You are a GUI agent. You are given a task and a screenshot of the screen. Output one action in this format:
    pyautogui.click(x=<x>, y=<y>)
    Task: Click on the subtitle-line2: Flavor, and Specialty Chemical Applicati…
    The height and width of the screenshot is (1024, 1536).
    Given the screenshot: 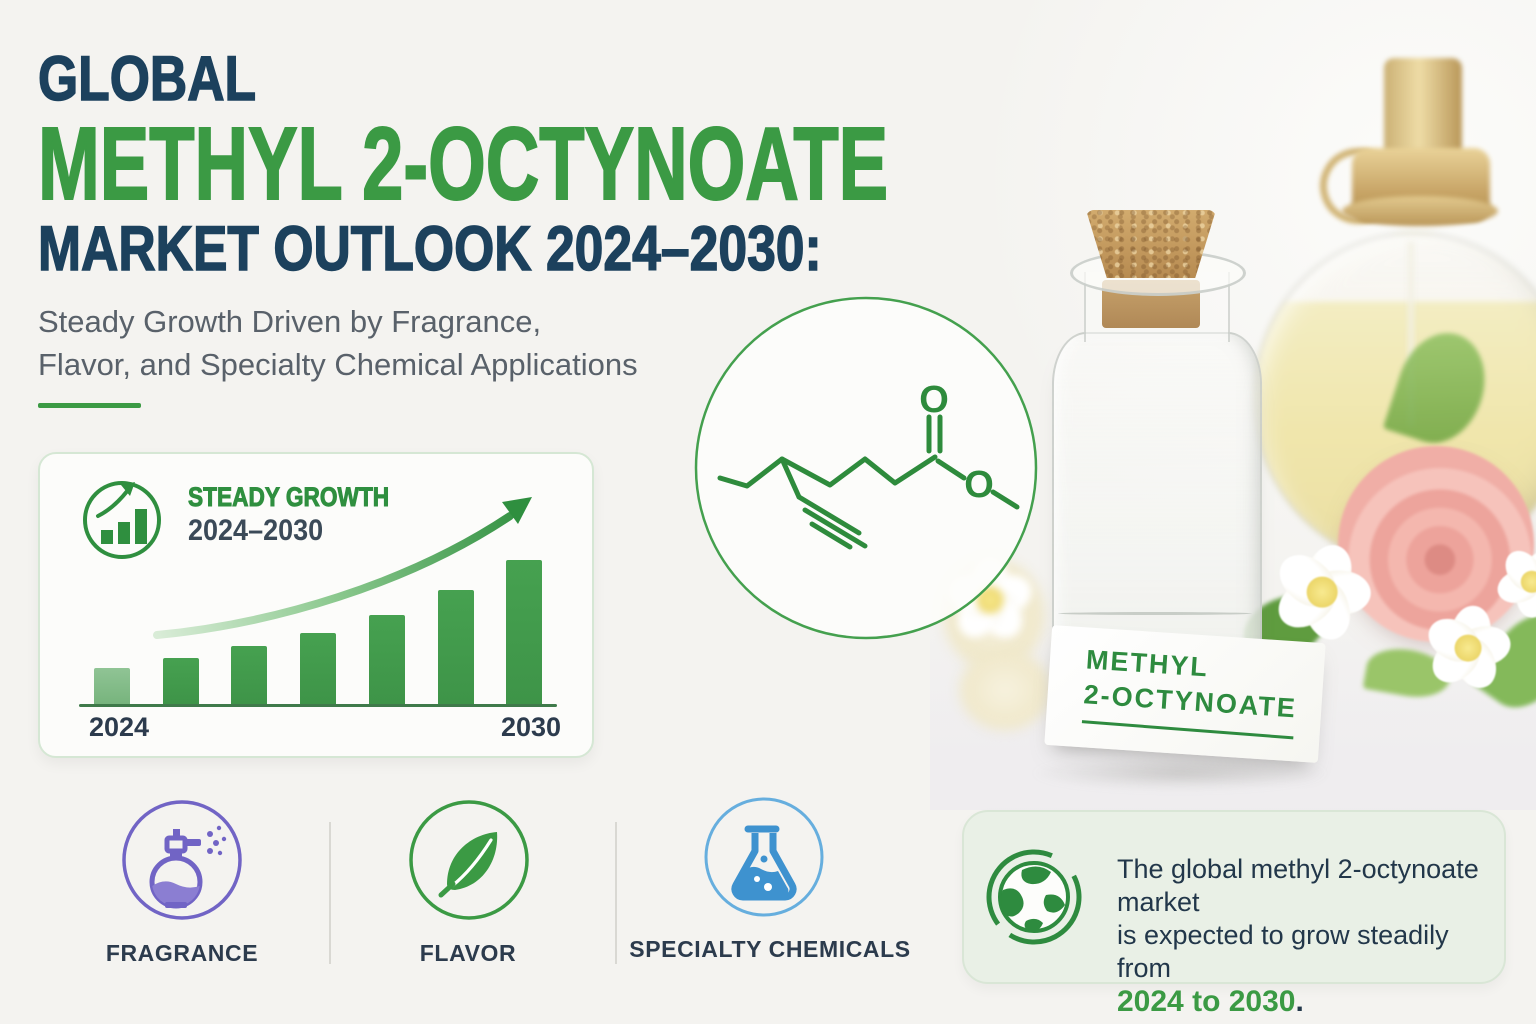 What is the action you would take?
    pyautogui.click(x=338, y=364)
    